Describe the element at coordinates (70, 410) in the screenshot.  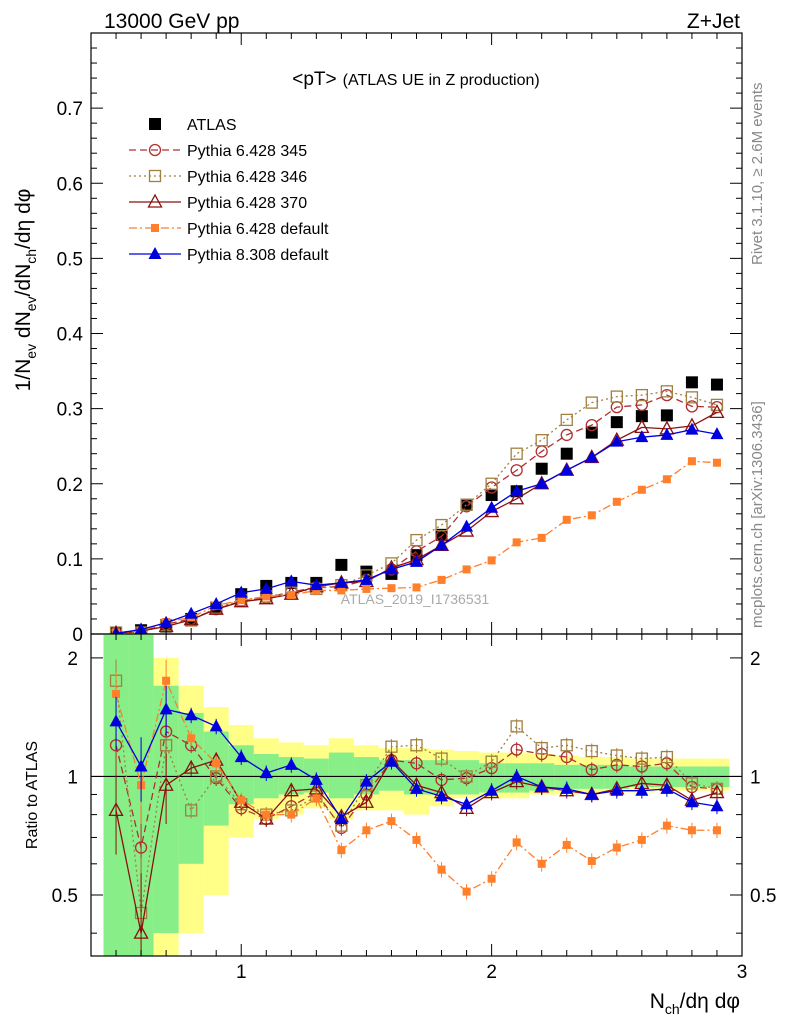
I see `main-ytick-label: 0.3` at that location.